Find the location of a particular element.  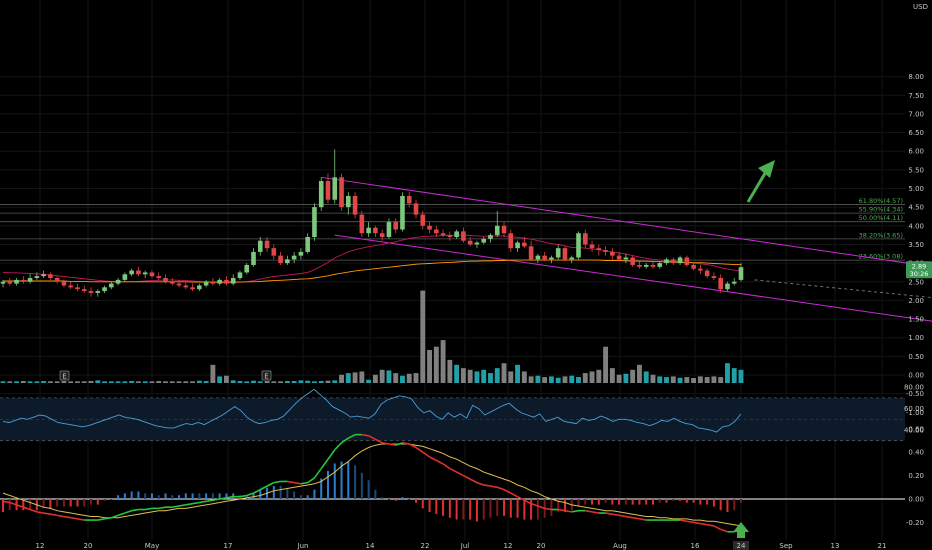

rsi-tick-label: 60.00 is located at coordinates (914, 409).